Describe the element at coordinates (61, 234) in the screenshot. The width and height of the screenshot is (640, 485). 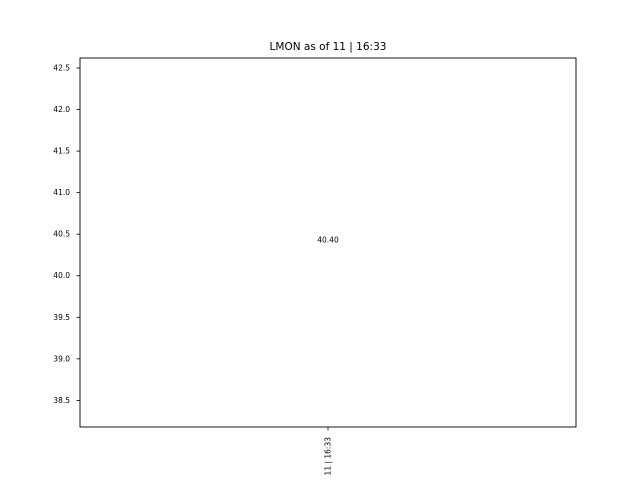
I see `y-tick-label: 40.5` at that location.